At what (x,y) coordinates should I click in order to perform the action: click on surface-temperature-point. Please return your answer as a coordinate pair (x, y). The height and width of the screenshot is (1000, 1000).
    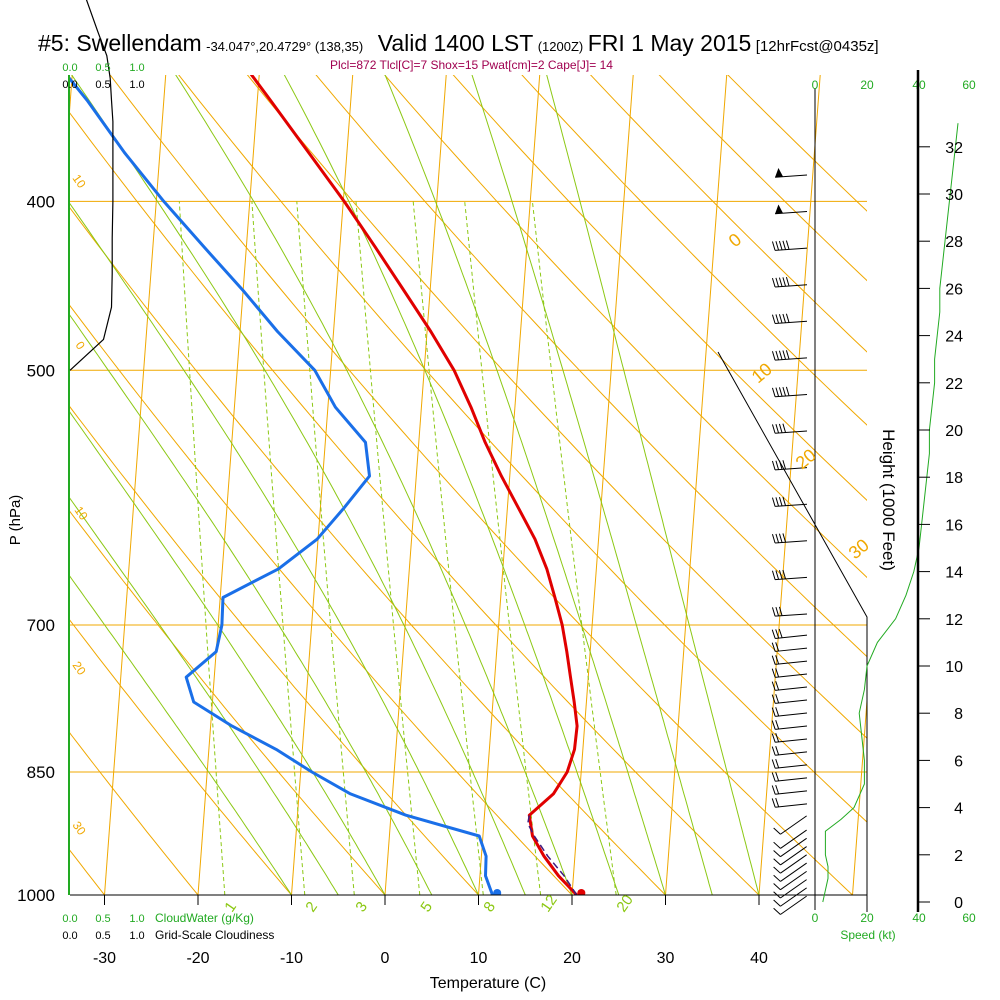
    Looking at the image, I should click on (581, 892).